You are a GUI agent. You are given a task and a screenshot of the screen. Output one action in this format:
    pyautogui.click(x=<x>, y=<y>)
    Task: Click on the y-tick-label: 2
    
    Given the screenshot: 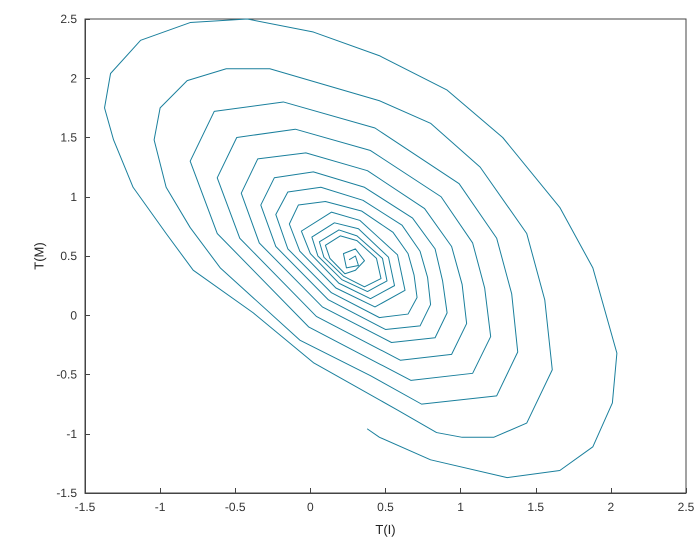 What is the action you would take?
    pyautogui.click(x=74, y=78)
    